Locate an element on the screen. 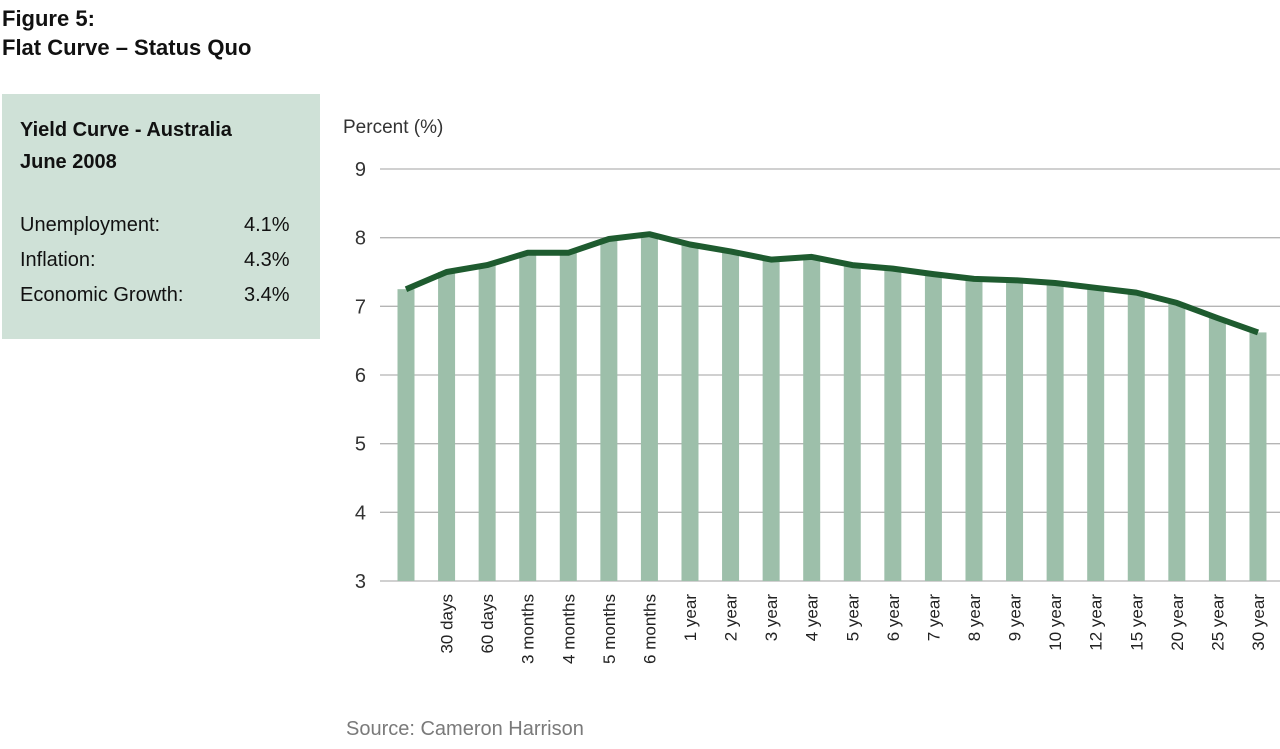 The image size is (1280, 749). x-tick-label: 60 days is located at coordinates (487, 624).